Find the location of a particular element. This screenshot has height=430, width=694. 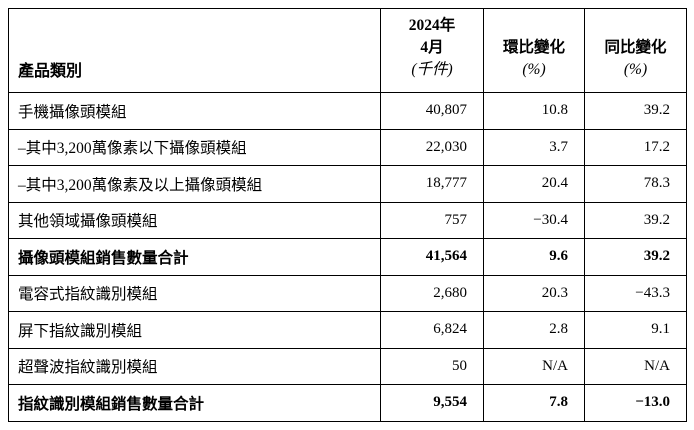

table-row: 手機攝像頭模組 40,807 10.8 39.2 is located at coordinates (347, 111).